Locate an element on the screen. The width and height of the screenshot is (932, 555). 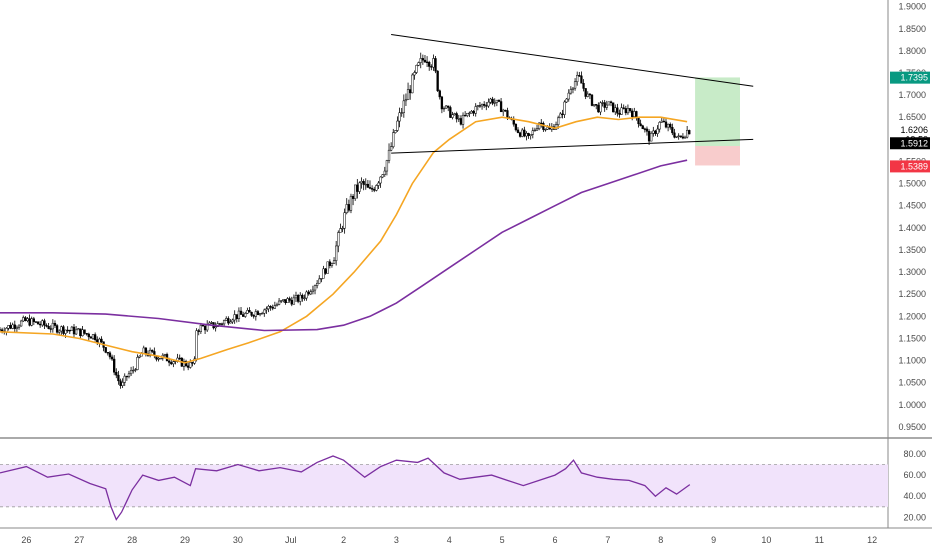
price-tick-label: 1.8500 is located at coordinates (912, 29).